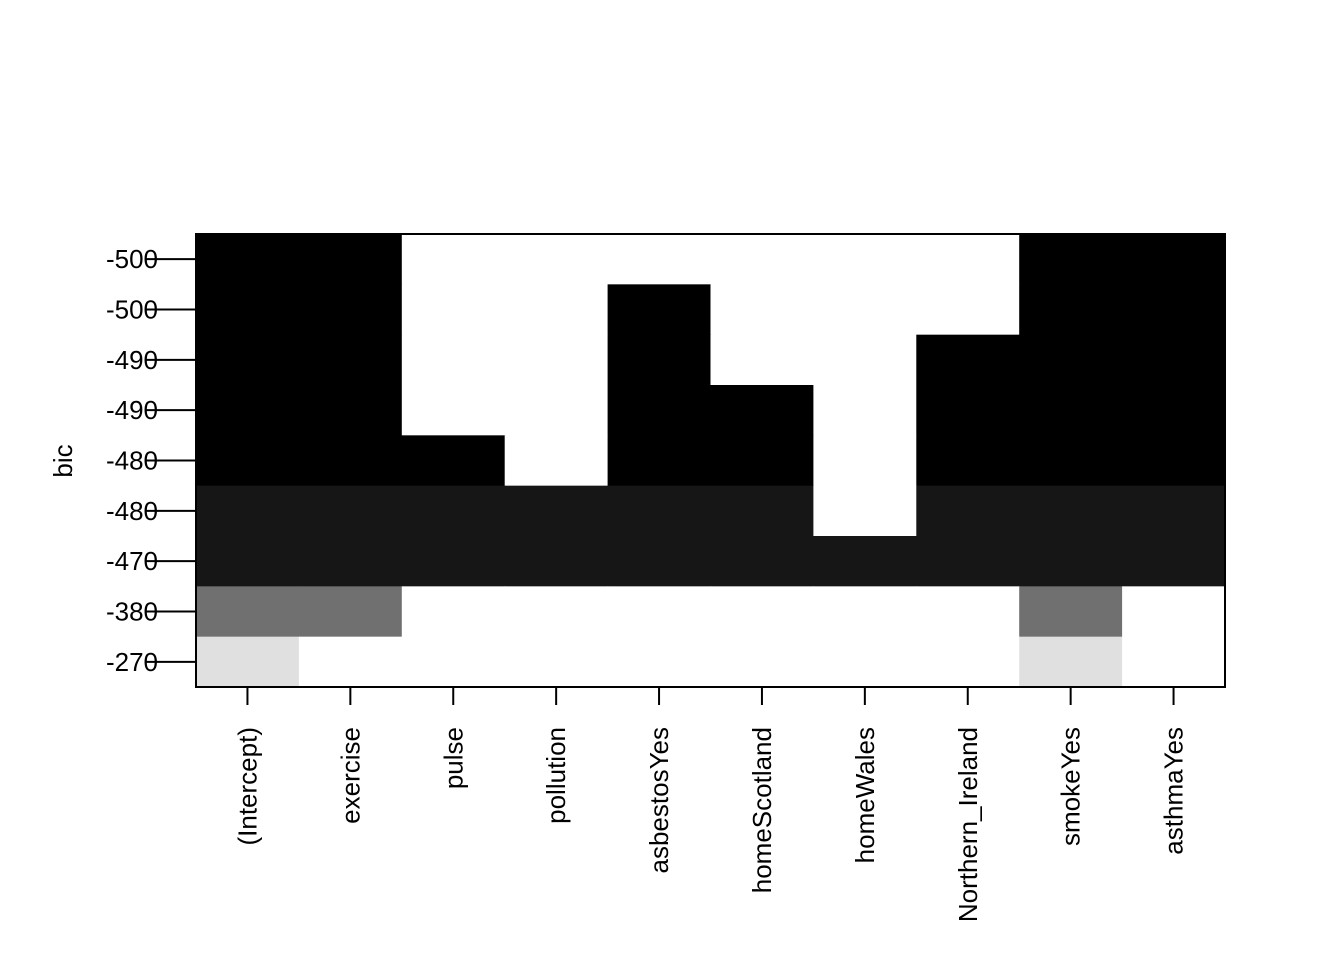  What do you see at coordinates (132, 662) in the screenshot?
I see `y-tick-label: -270` at bounding box center [132, 662].